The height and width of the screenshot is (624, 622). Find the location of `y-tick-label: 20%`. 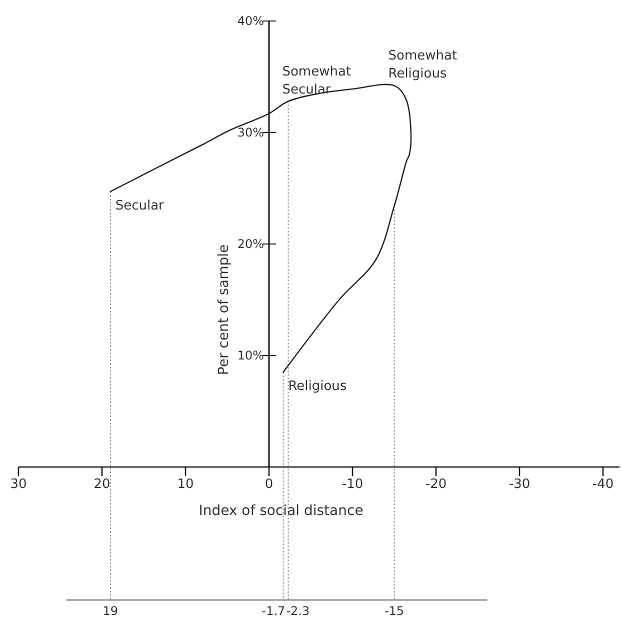

y-tick-label: 20% is located at coordinates (250, 243).